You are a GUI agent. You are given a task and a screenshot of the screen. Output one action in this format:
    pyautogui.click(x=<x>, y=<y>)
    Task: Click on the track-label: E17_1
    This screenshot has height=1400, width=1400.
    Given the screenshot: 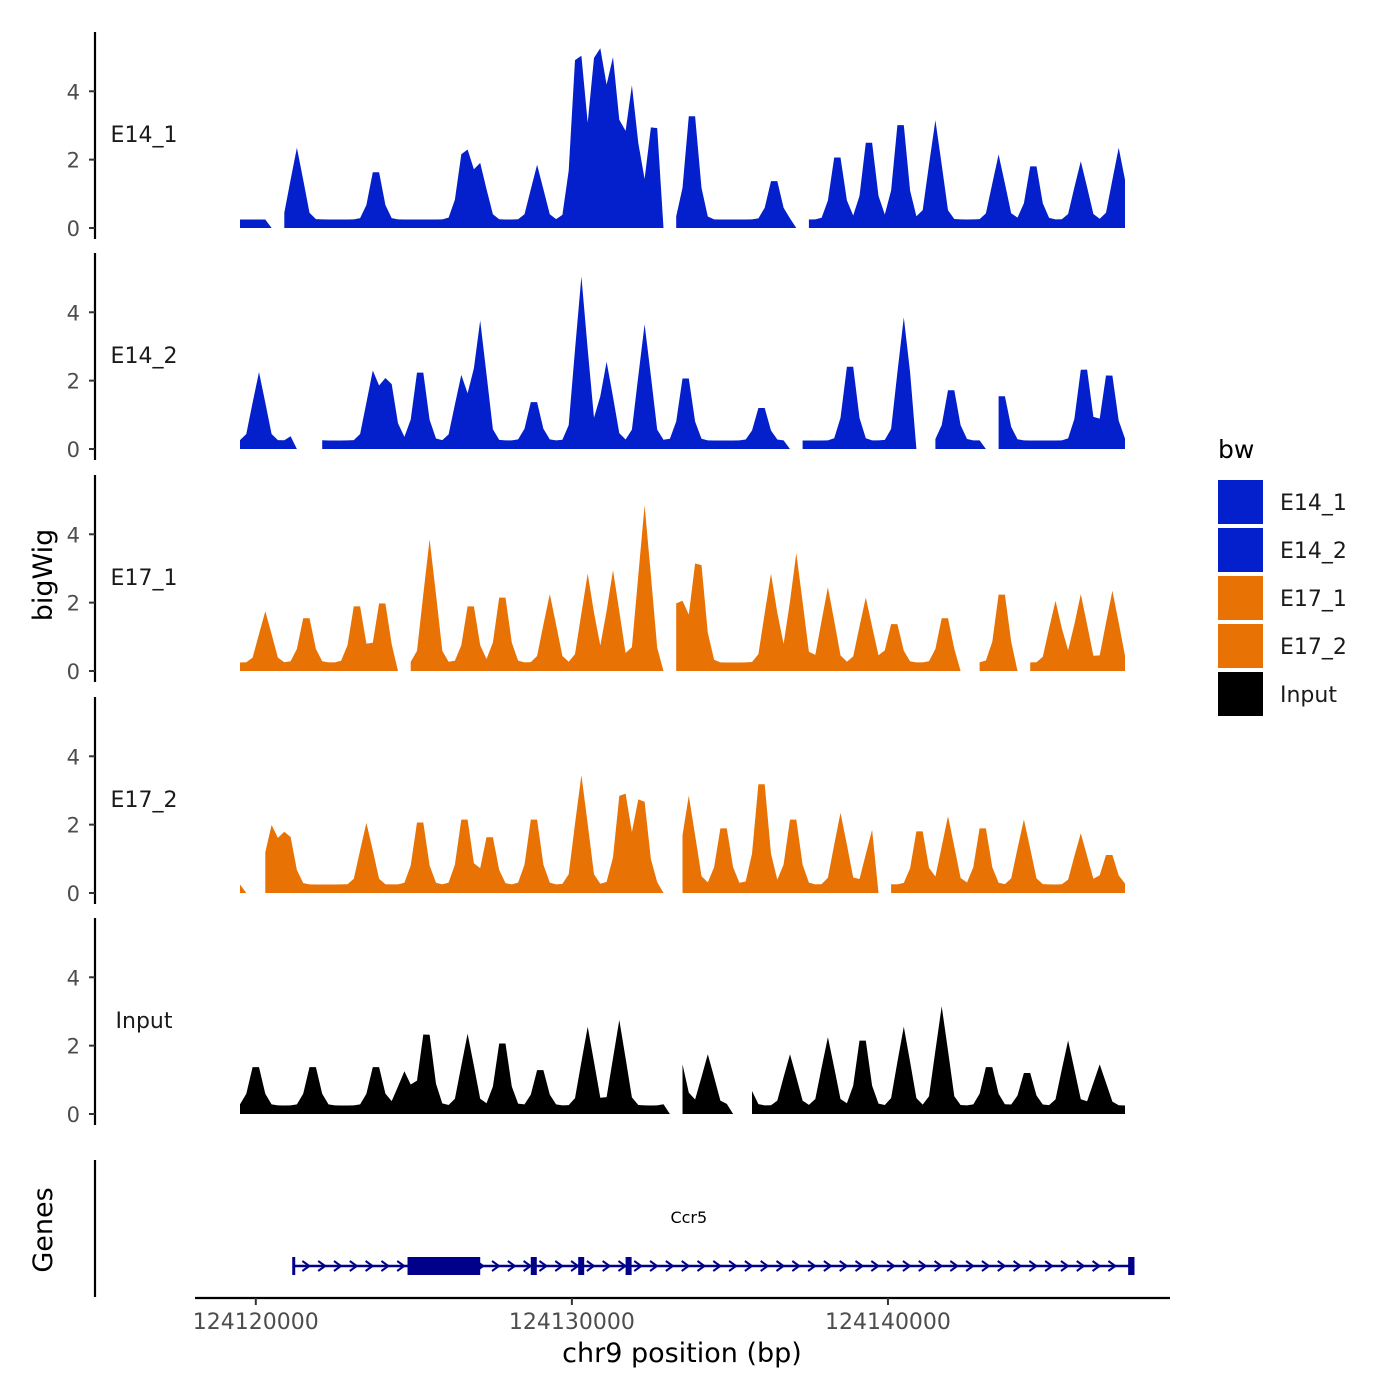 What is the action you would take?
    pyautogui.click(x=144, y=578)
    